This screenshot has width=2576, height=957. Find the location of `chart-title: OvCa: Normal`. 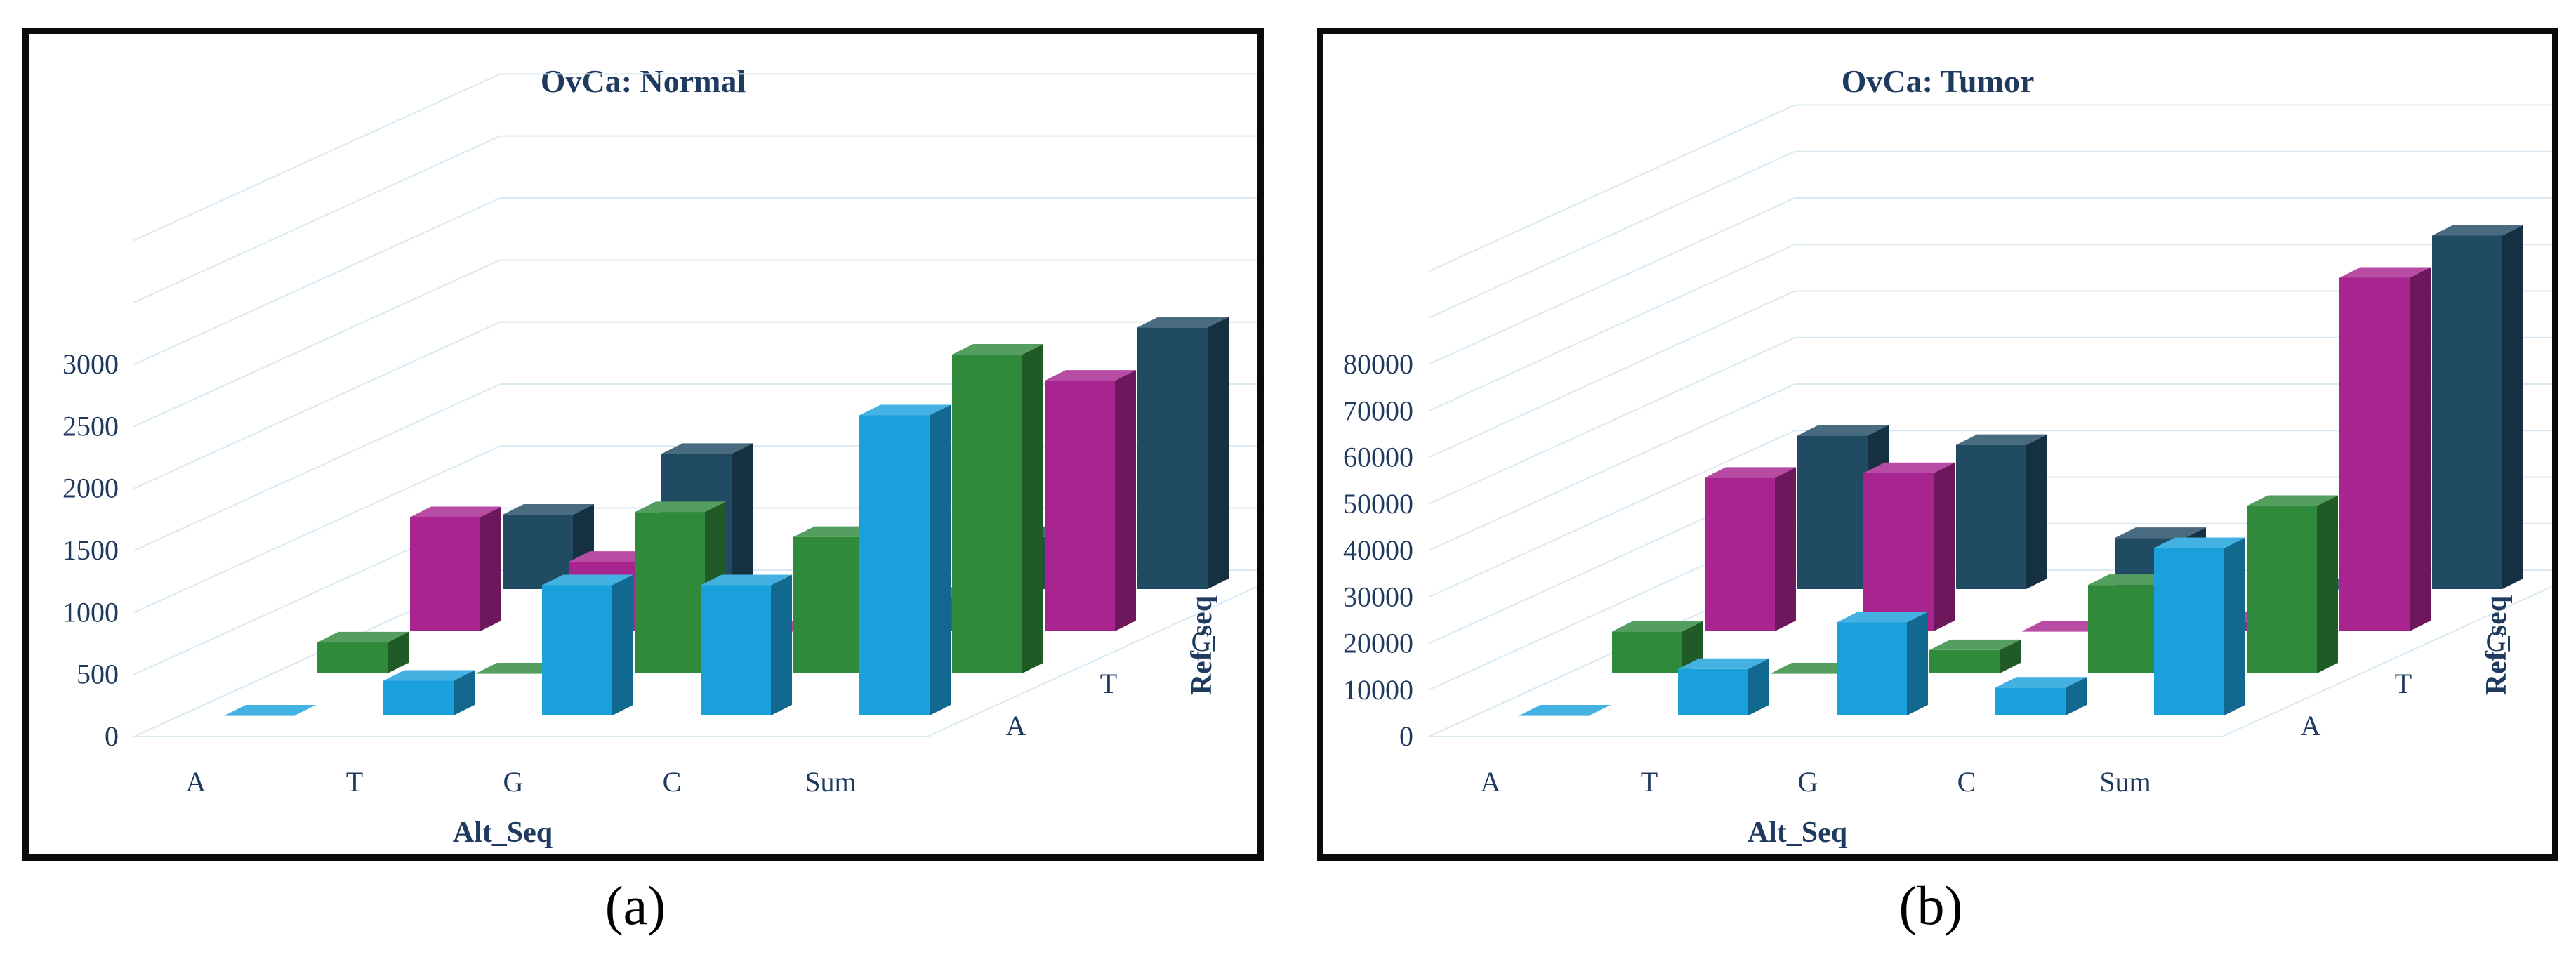

chart-title: OvCa: Normal is located at coordinates (643, 81).